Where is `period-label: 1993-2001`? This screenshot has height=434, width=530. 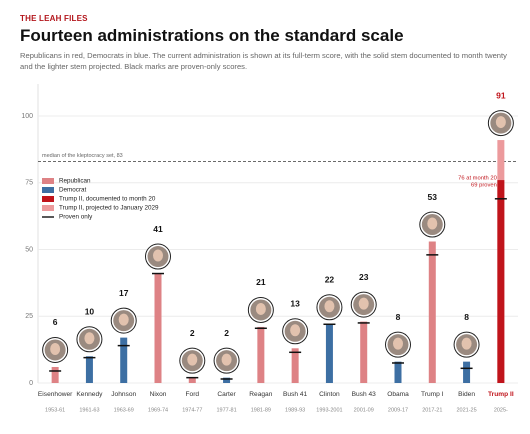 period-label: 1993-2001 is located at coordinates (329, 410).